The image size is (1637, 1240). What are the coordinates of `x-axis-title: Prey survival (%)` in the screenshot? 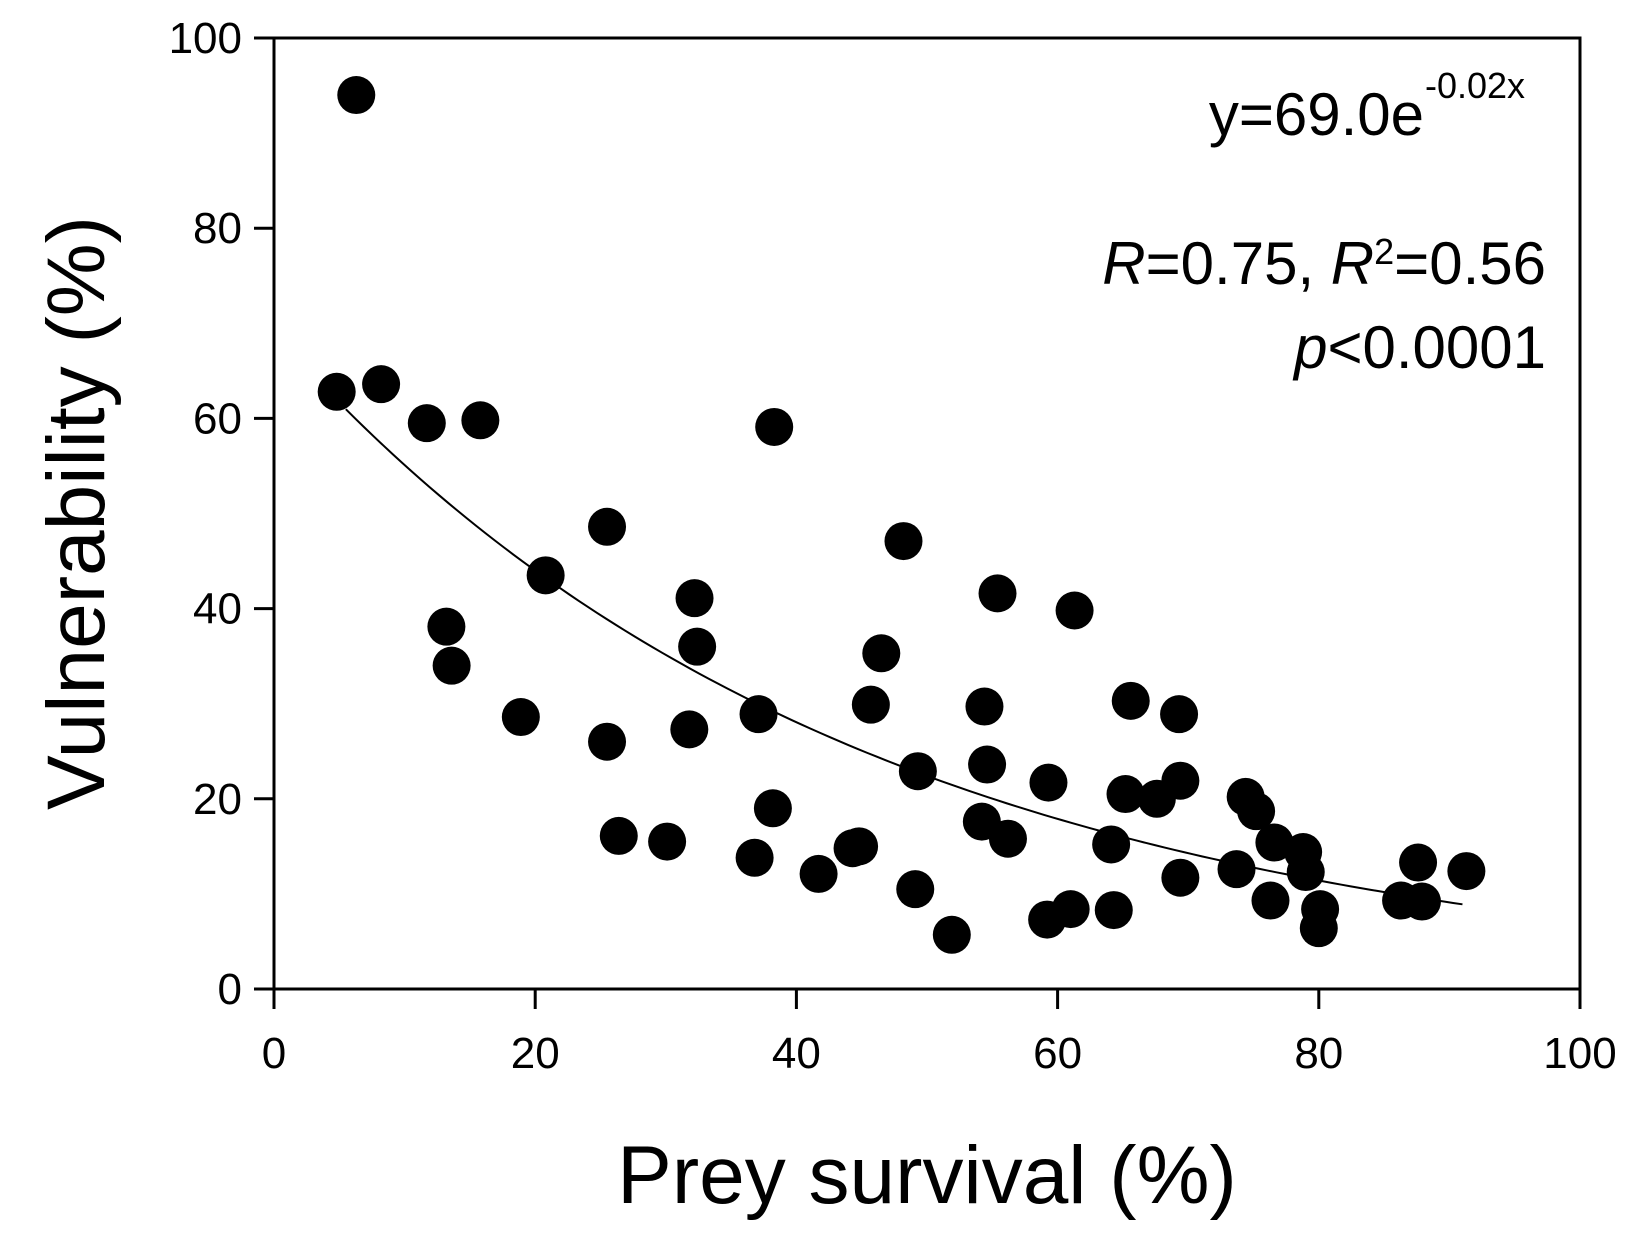 It's located at (927, 1175).